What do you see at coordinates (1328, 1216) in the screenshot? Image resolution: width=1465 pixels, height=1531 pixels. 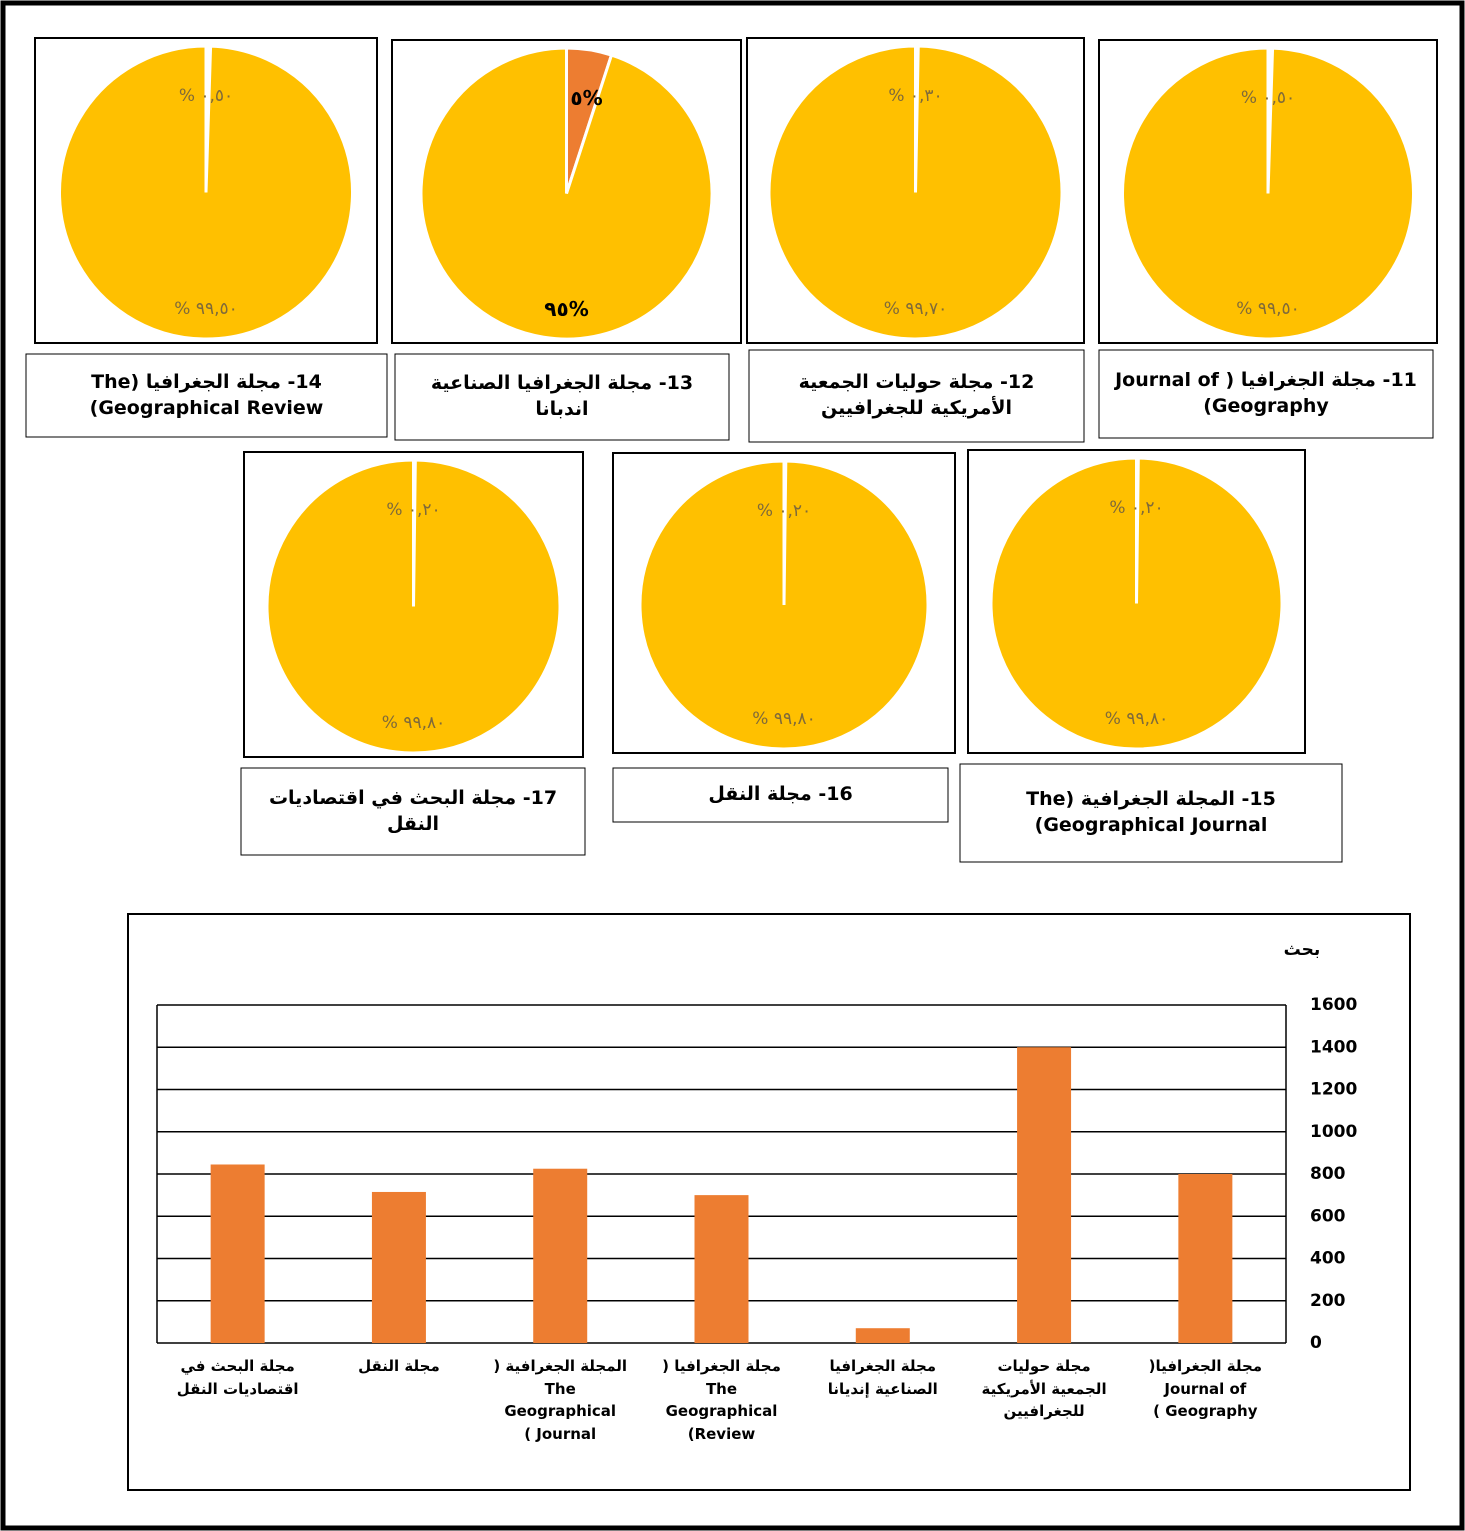 I see `y-tick-label: 600` at bounding box center [1328, 1216].